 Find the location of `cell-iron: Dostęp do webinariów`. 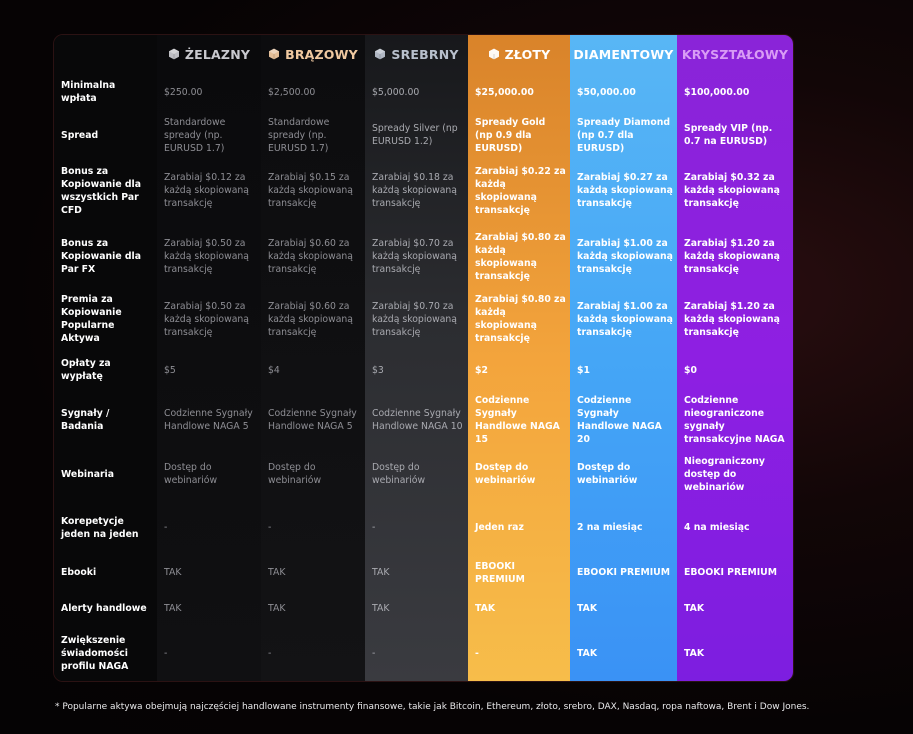

cell-iron: Dostęp do webinariów is located at coordinates (191, 474).